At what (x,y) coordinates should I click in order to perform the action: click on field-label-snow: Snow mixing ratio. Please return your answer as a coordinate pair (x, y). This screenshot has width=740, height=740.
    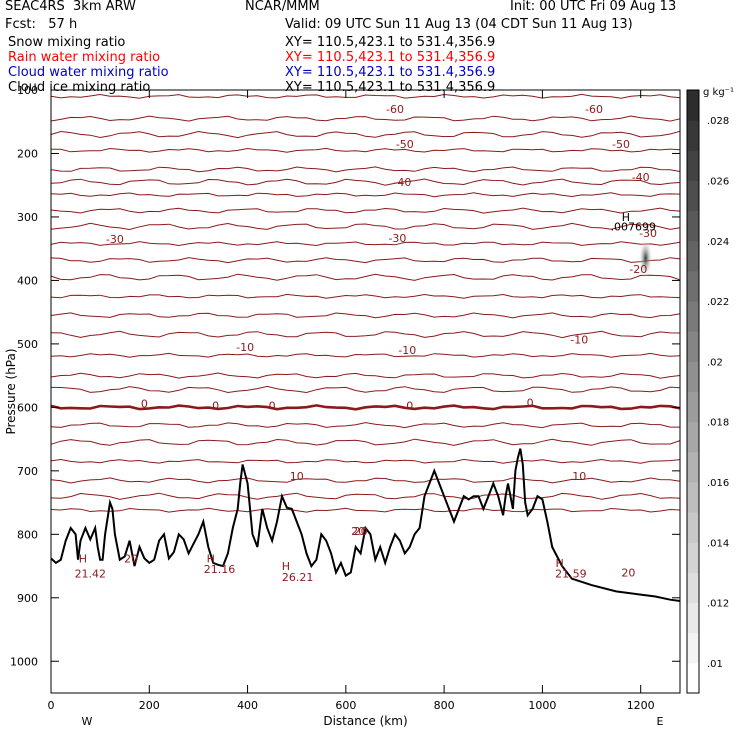
    Looking at the image, I should click on (67, 42).